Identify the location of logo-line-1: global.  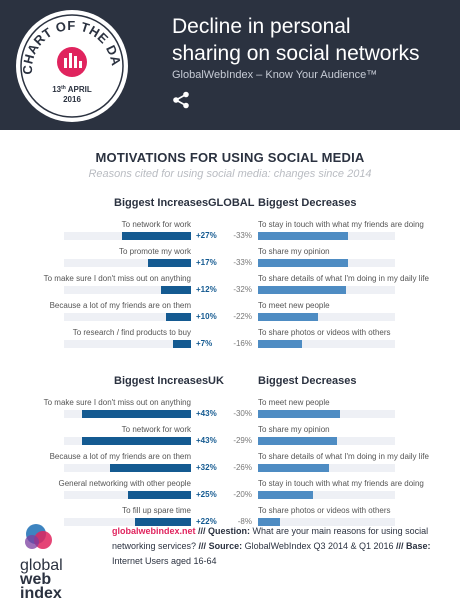
(41, 565).